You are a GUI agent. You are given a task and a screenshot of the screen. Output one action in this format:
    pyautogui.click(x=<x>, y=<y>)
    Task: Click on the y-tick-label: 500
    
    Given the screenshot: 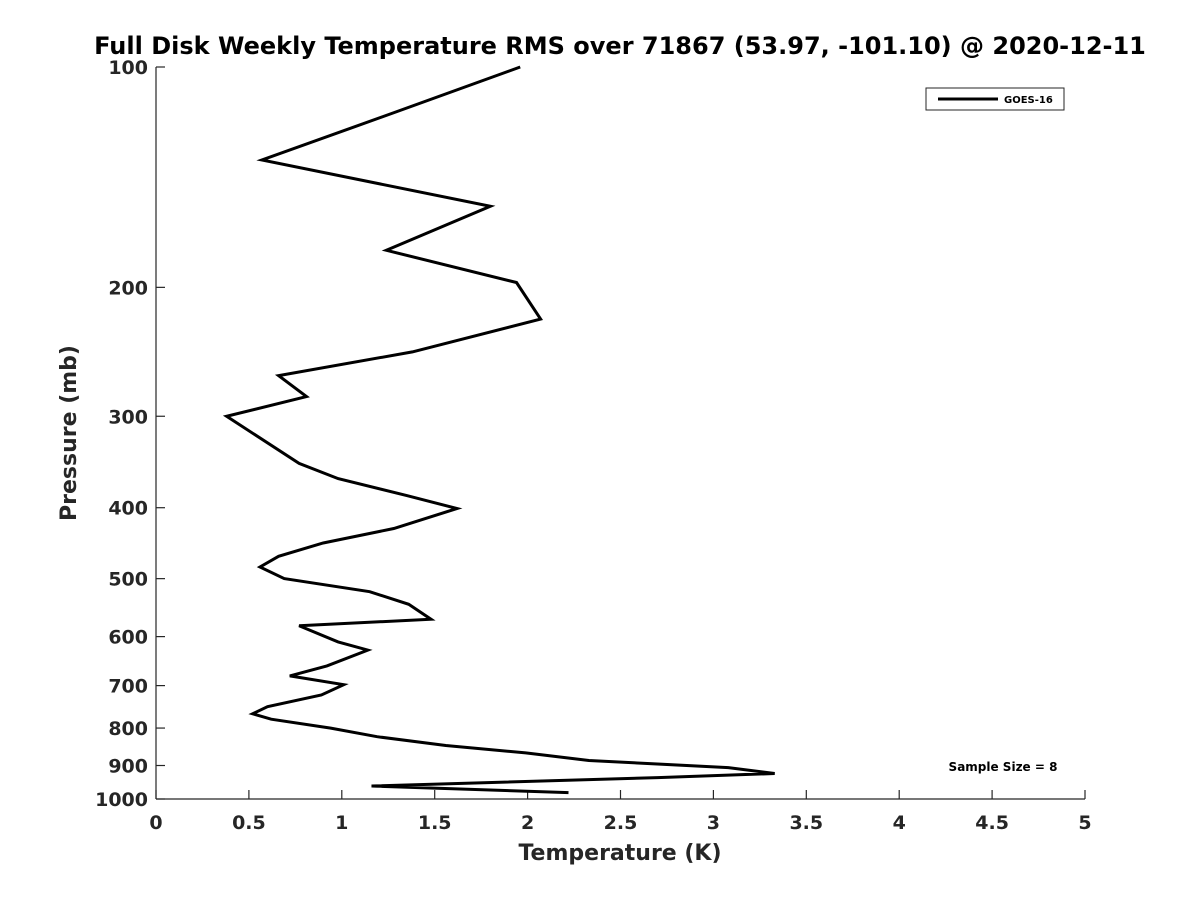 What is the action you would take?
    pyautogui.click(x=128, y=580)
    